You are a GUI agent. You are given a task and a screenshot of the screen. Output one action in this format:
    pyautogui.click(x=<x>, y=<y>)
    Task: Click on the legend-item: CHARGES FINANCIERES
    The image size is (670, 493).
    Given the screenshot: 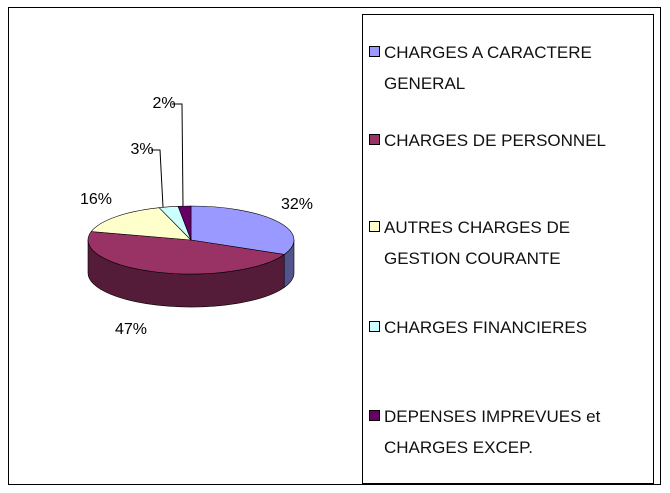 What is the action you would take?
    pyautogui.click(x=510, y=327)
    